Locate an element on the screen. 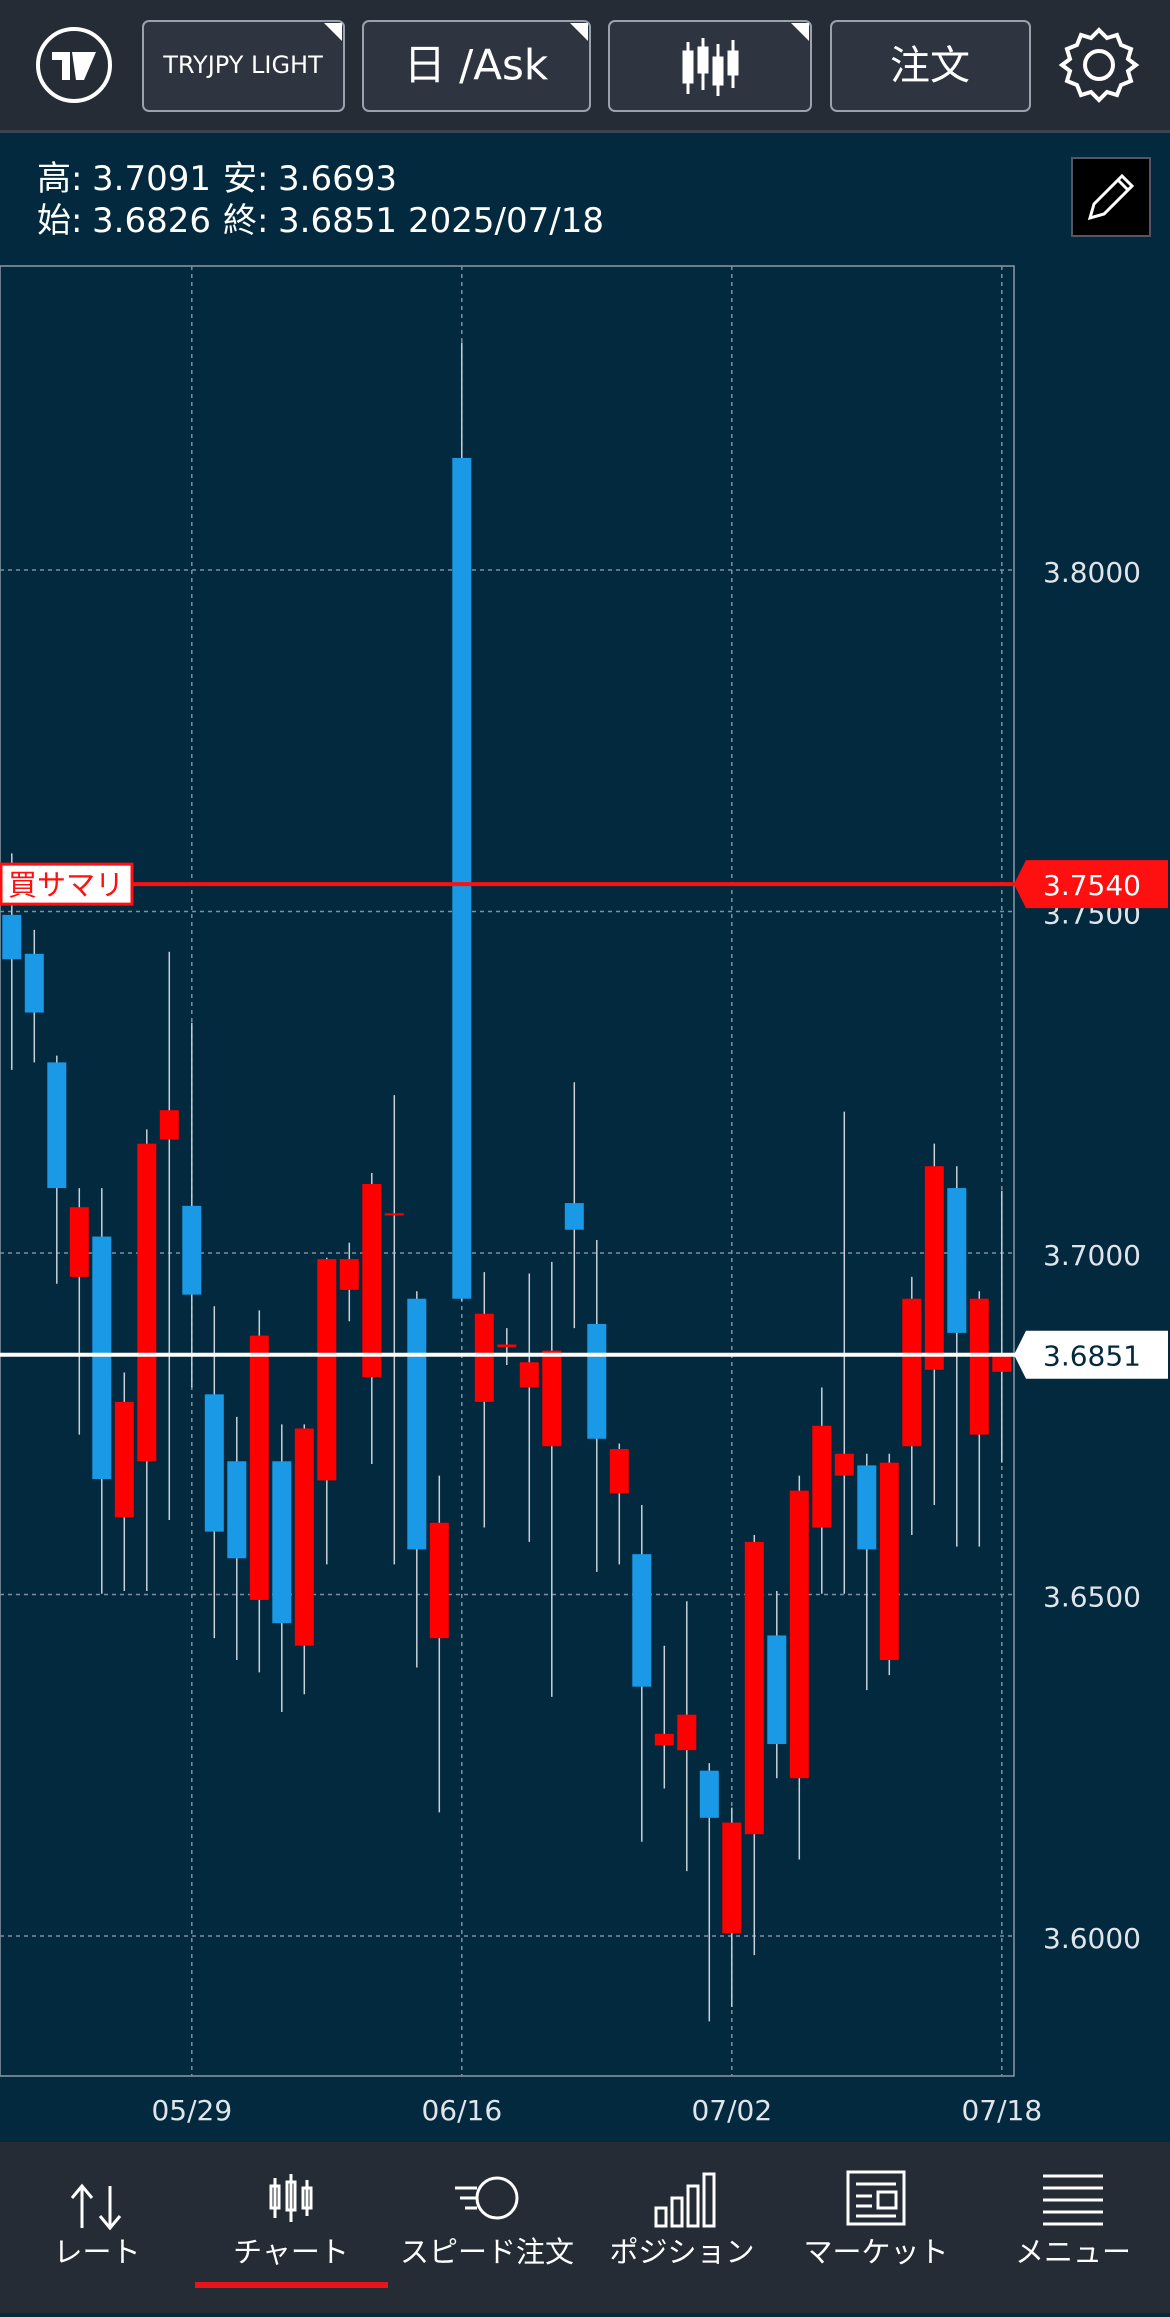 Image resolution: width=1170 pixels, height=2317 pixels. x-tick-label: 05/29 is located at coordinates (191, 2110).